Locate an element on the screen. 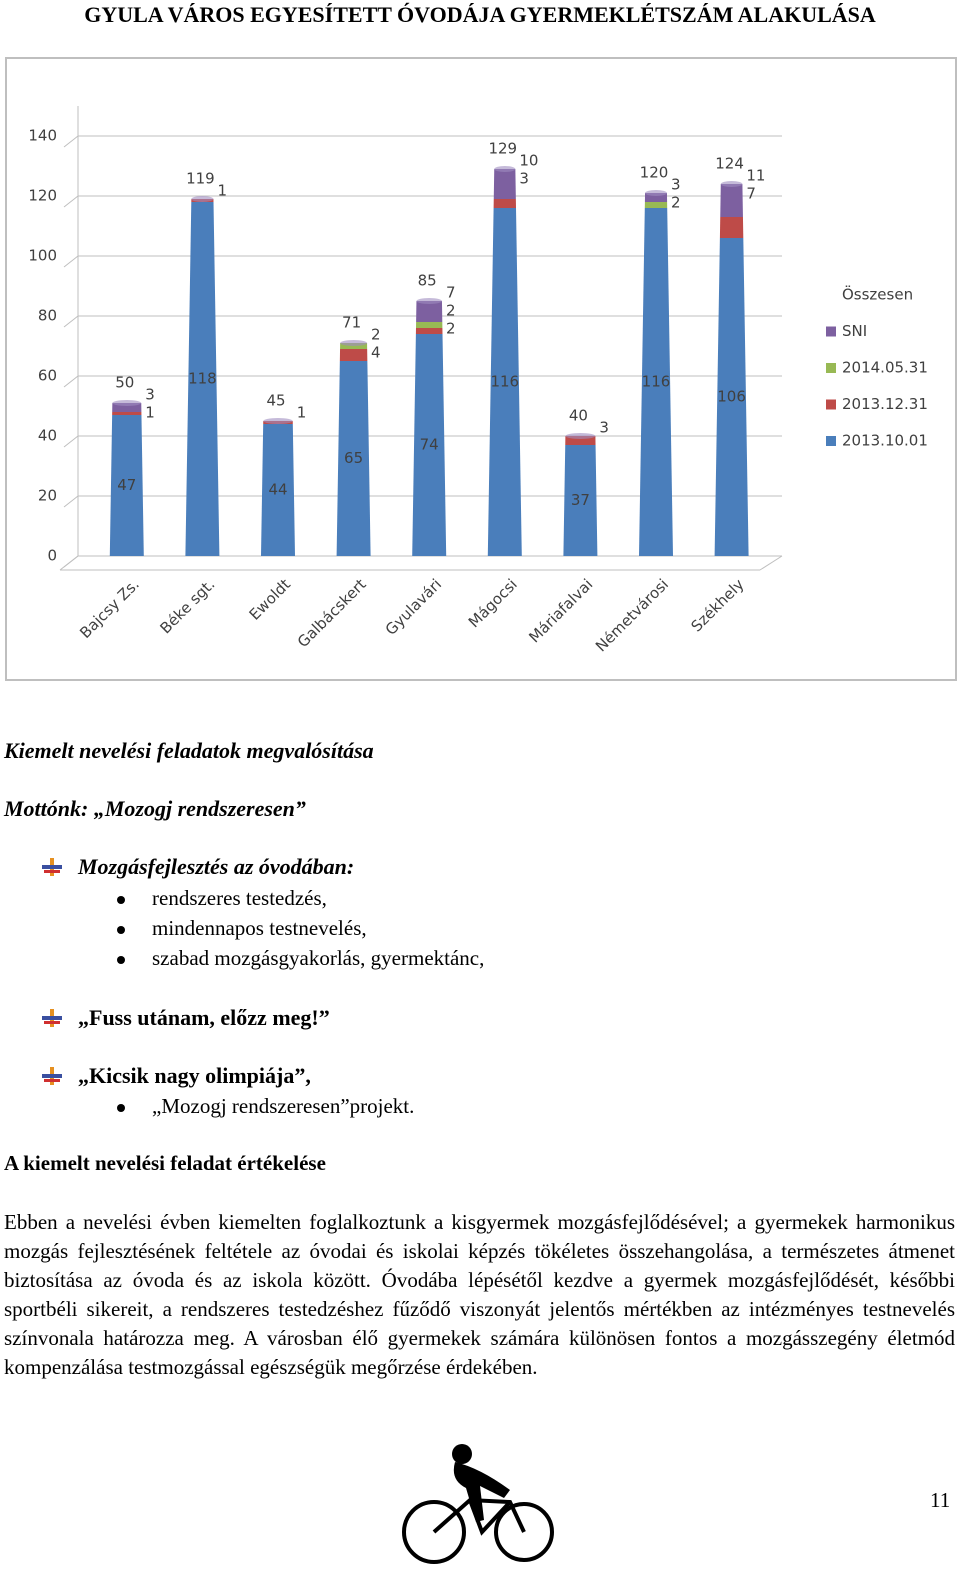  y-tick-label: 80 is located at coordinates (47, 316).